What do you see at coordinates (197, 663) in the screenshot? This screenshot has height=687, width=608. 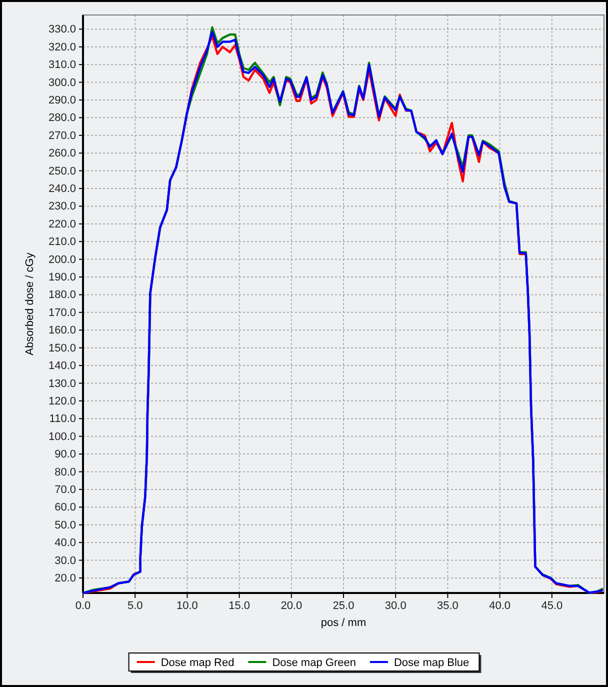 I see `legend-label: Dose map Red` at bounding box center [197, 663].